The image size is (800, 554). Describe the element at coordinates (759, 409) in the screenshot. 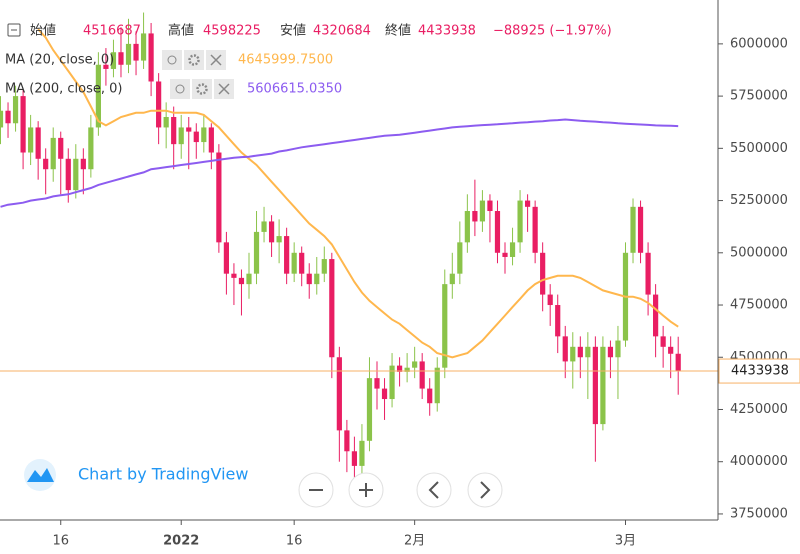

I see `y-tick-label: 4250000` at that location.